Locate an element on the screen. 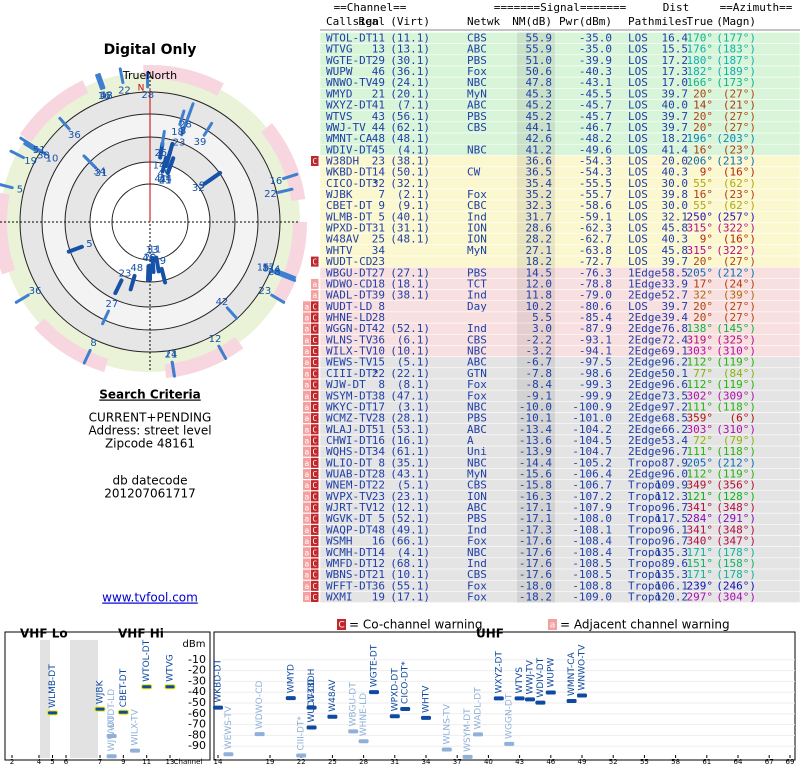  x-tick-label: 7 is located at coordinates (100, 762).